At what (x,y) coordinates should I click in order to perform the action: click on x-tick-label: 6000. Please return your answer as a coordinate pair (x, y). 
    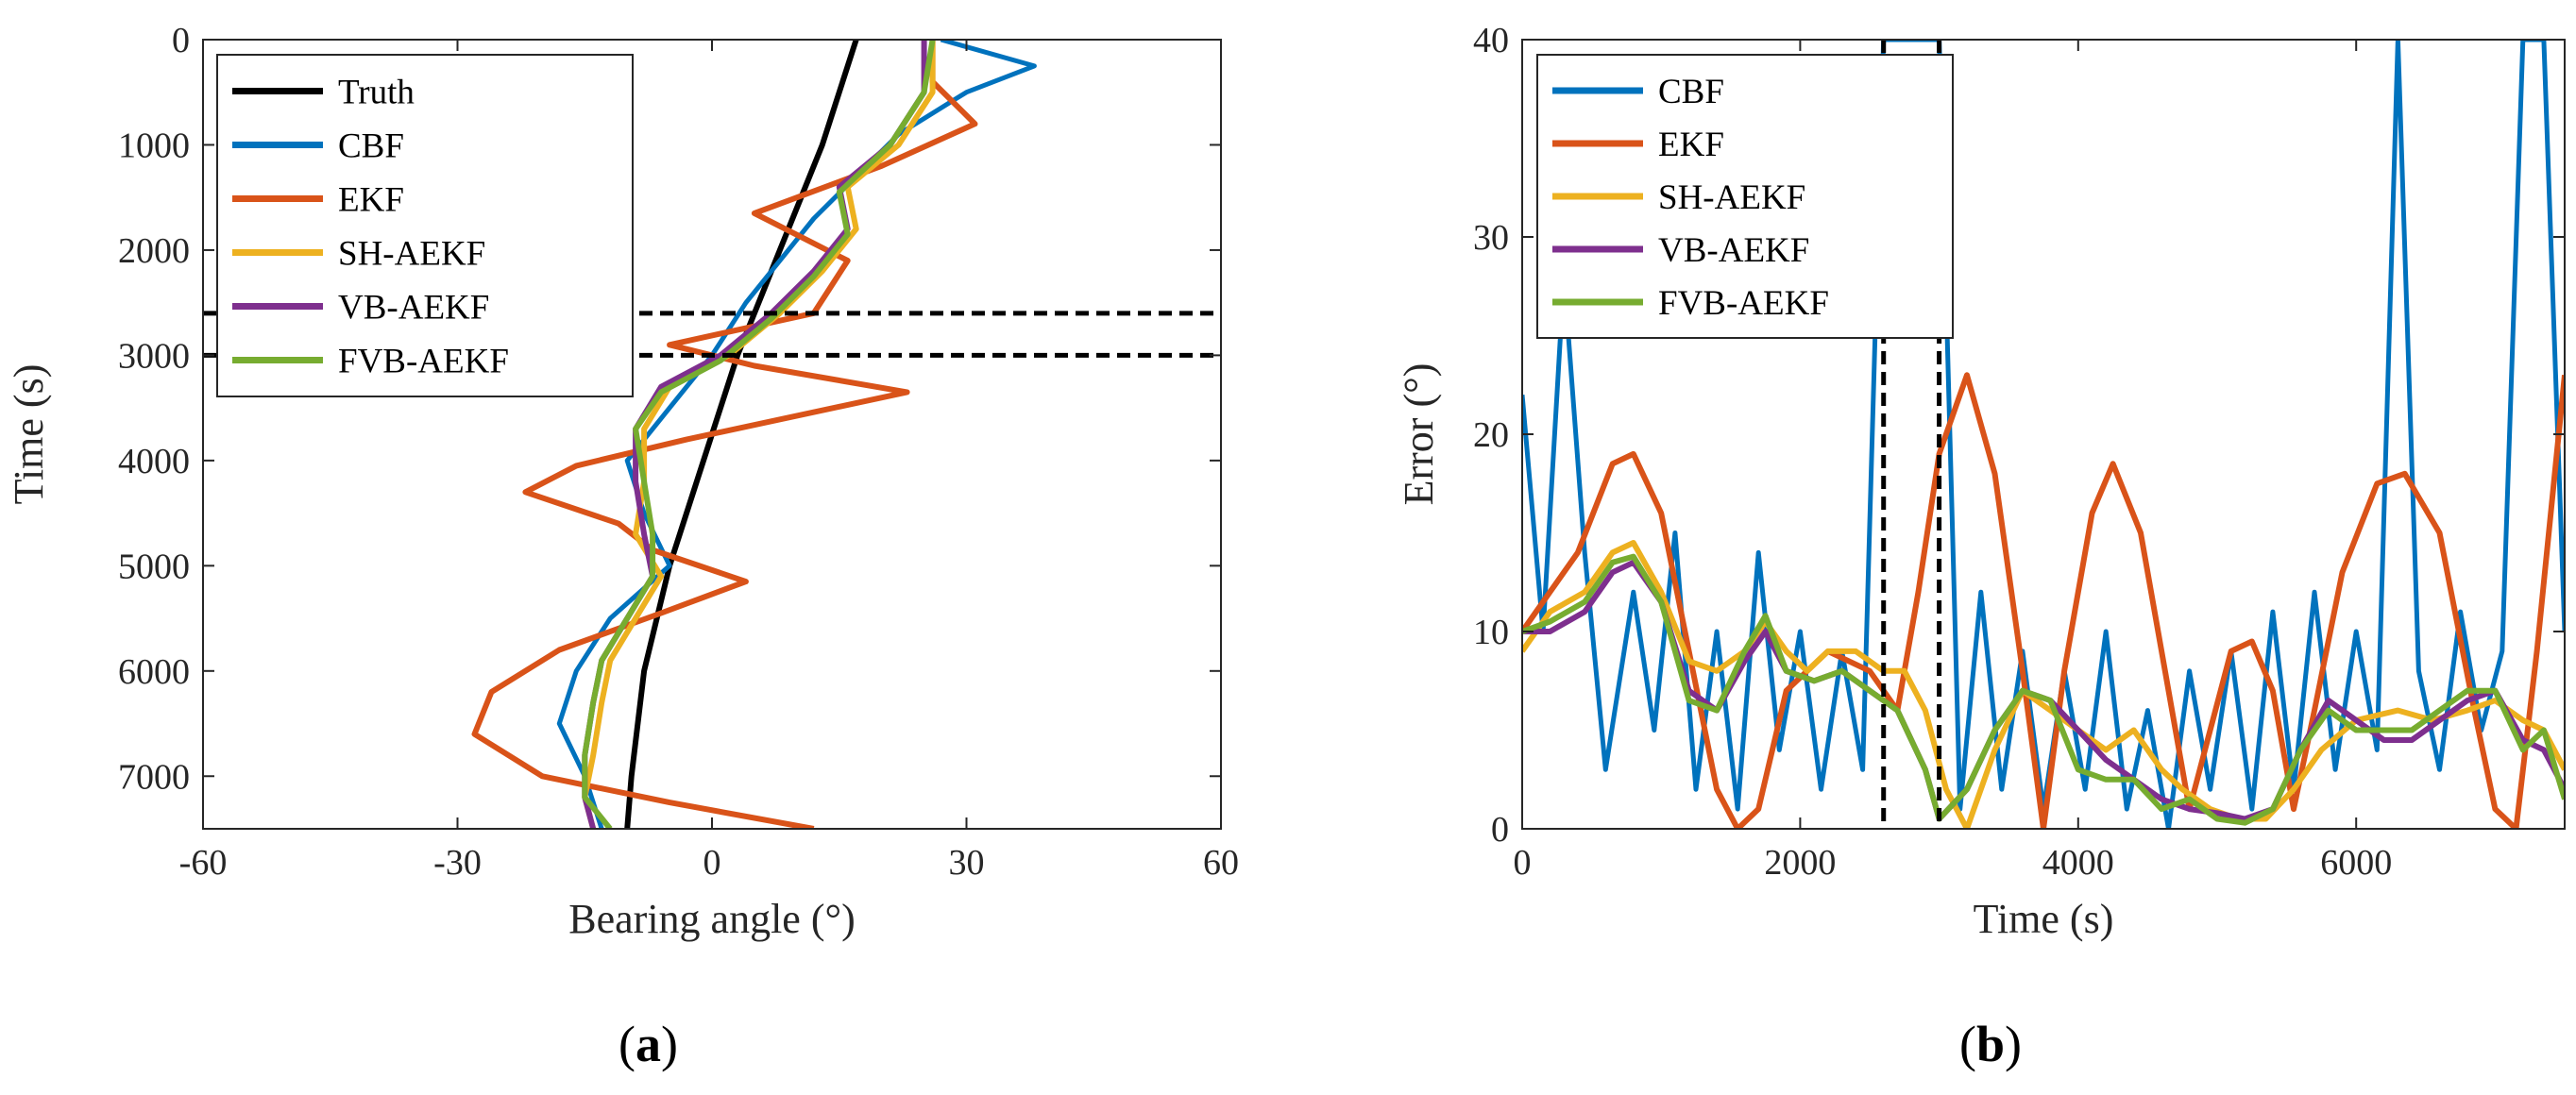
    Looking at the image, I should click on (2356, 863).